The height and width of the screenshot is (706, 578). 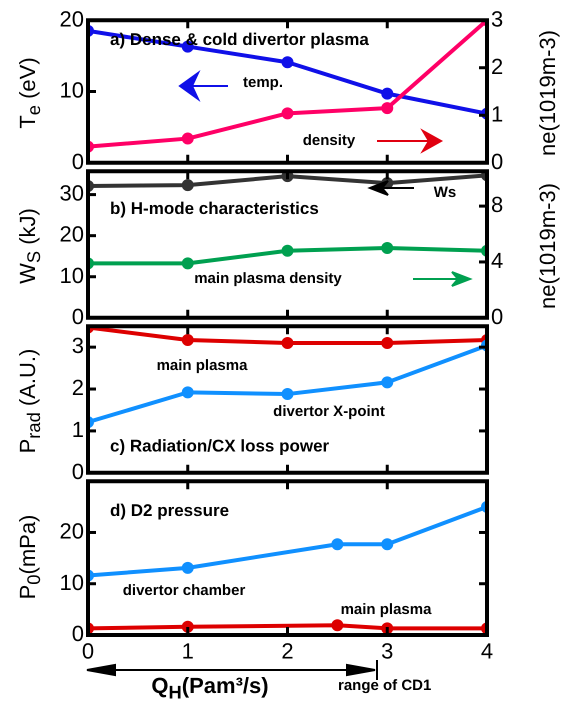 I want to click on text: range of CD1, so click(x=385, y=685).